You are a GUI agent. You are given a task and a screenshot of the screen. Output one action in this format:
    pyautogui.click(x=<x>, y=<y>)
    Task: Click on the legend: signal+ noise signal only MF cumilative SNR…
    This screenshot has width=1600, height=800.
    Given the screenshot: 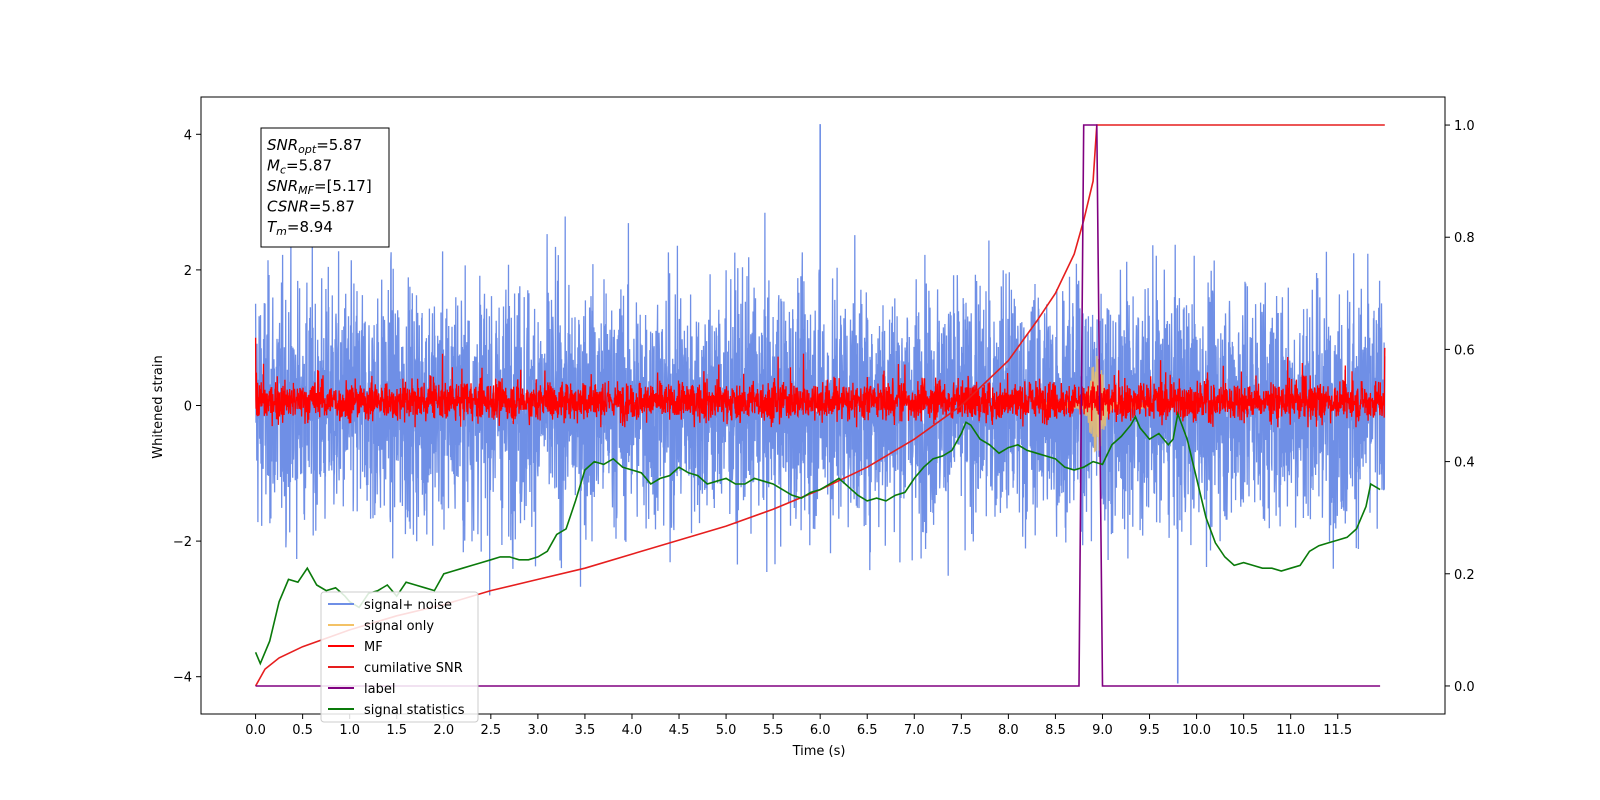 What is the action you would take?
    pyautogui.click(x=399, y=657)
    